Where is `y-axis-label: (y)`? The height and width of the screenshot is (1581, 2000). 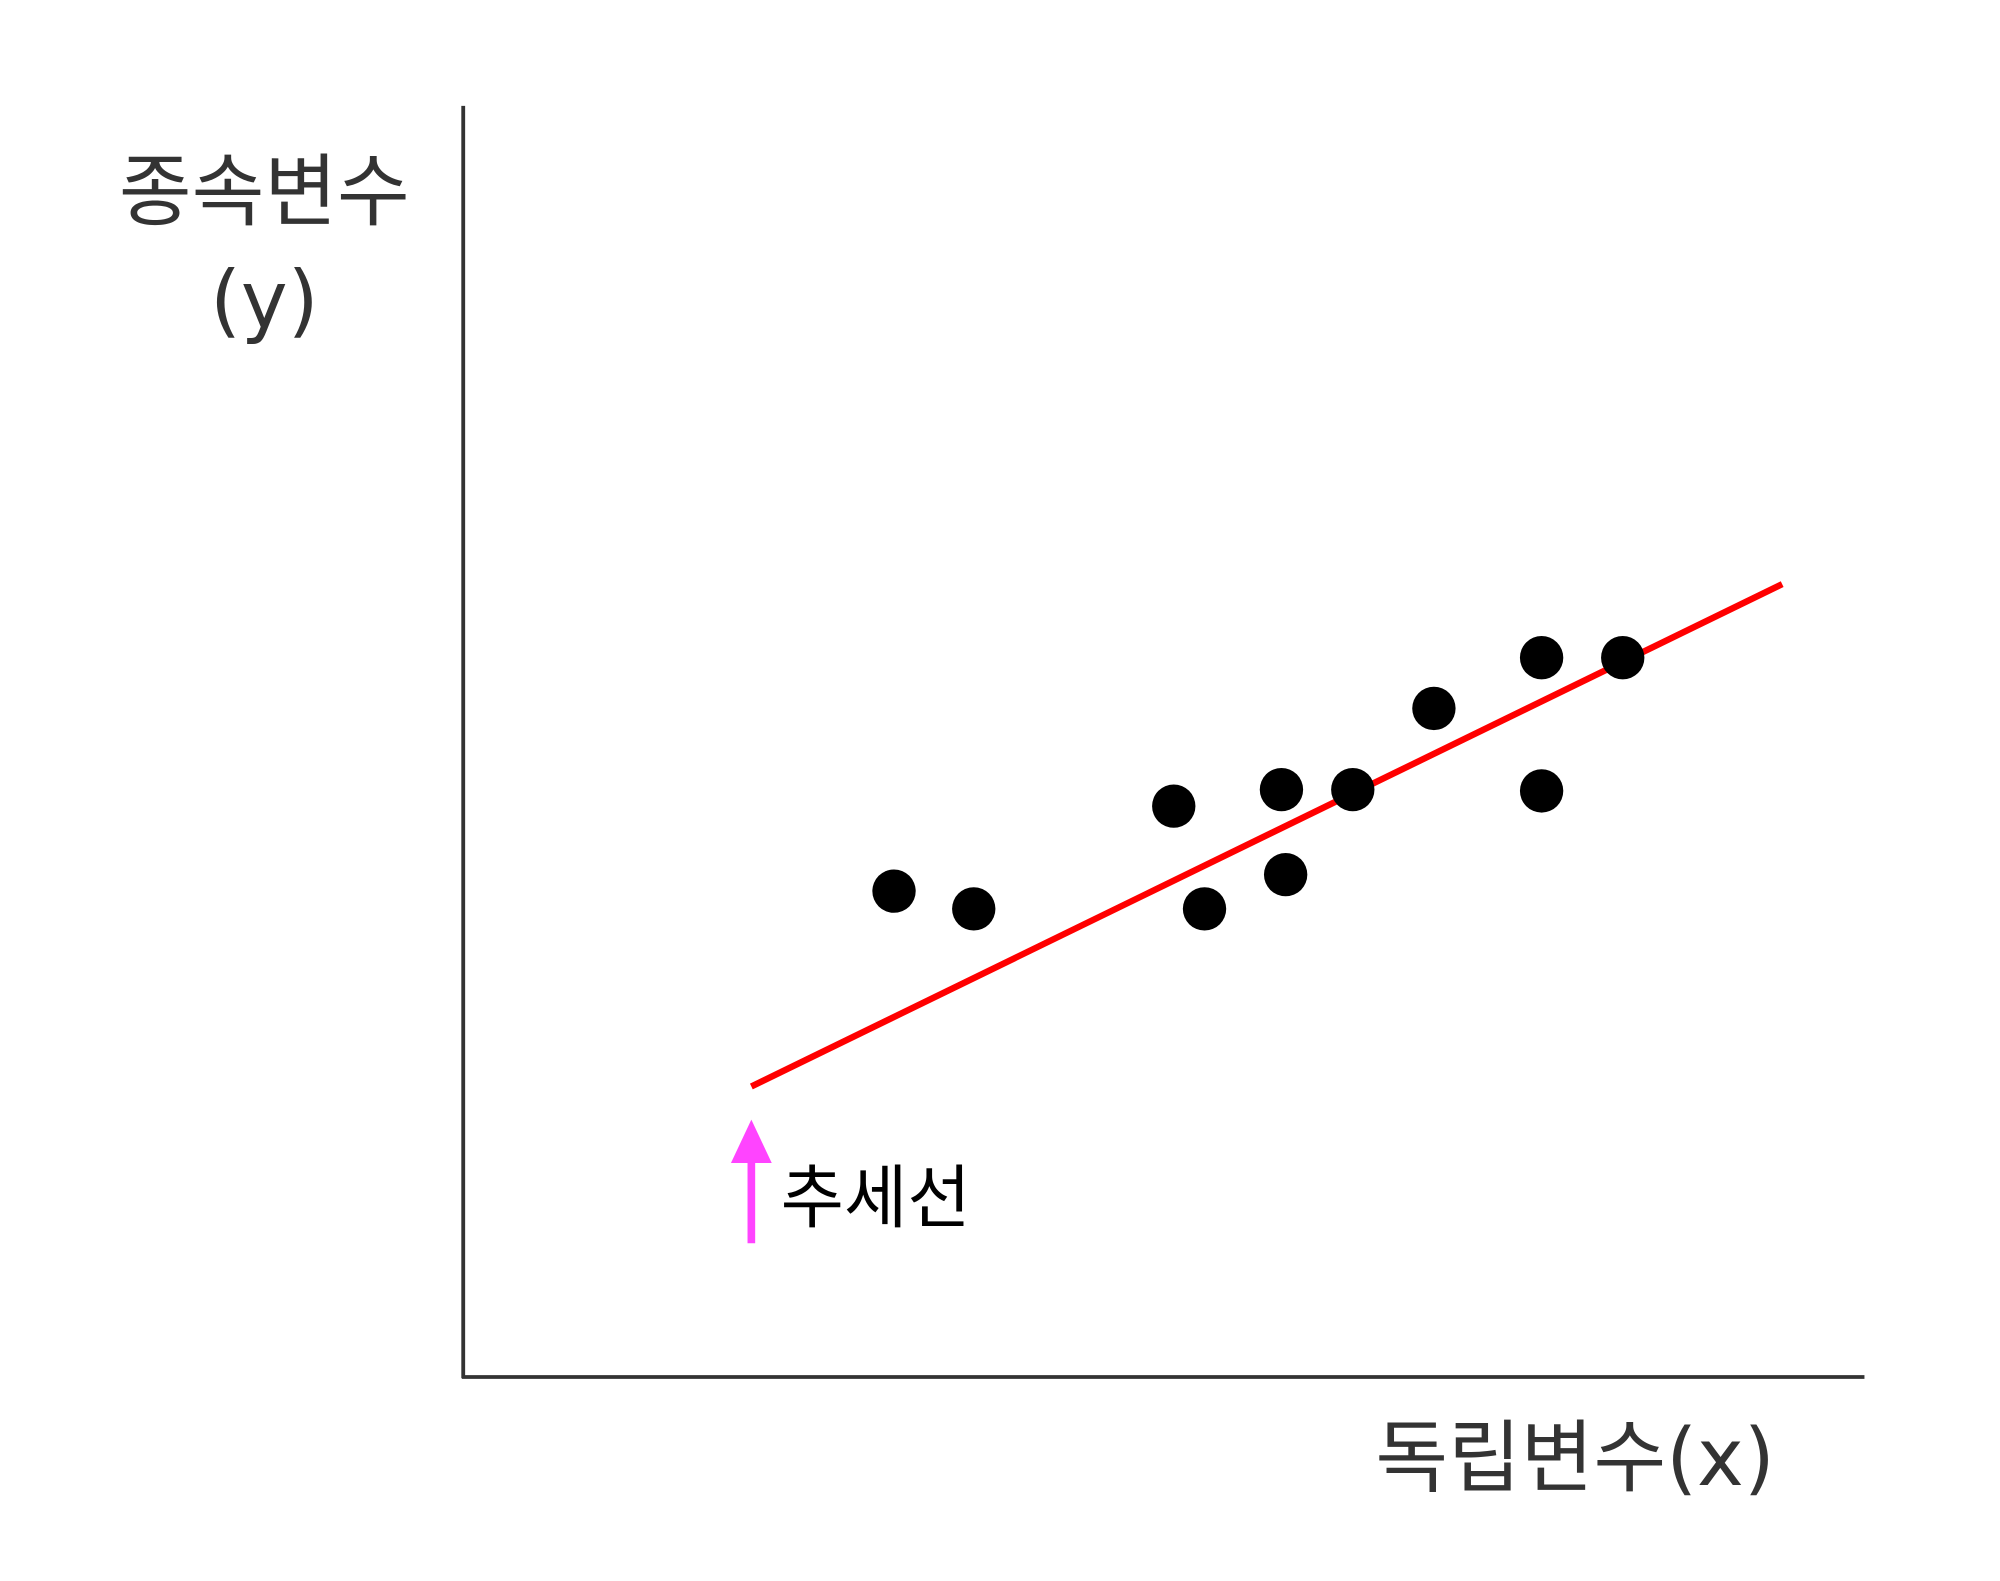 y-axis-label: (y) is located at coordinates (264, 300).